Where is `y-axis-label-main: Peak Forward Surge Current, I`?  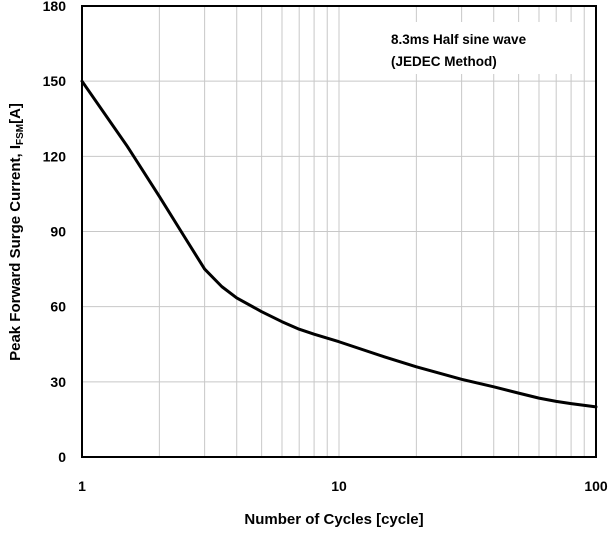 y-axis-label-main: Peak Forward Surge Current, I is located at coordinates (15, 253).